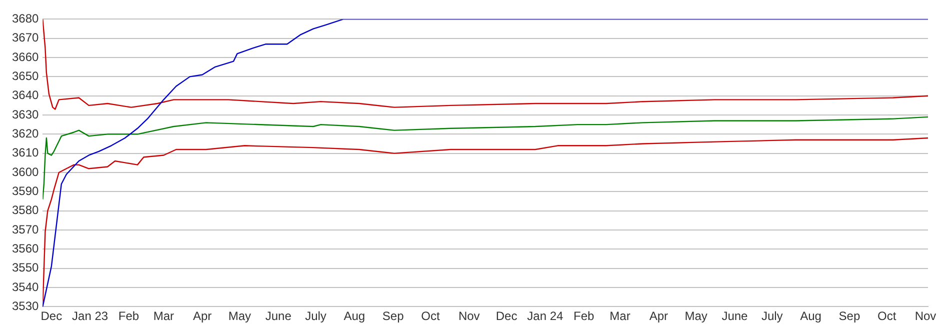 Image resolution: width=950 pixels, height=335 pixels. What do you see at coordinates (26, 57) in the screenshot?
I see `y-tick-label: 3660` at bounding box center [26, 57].